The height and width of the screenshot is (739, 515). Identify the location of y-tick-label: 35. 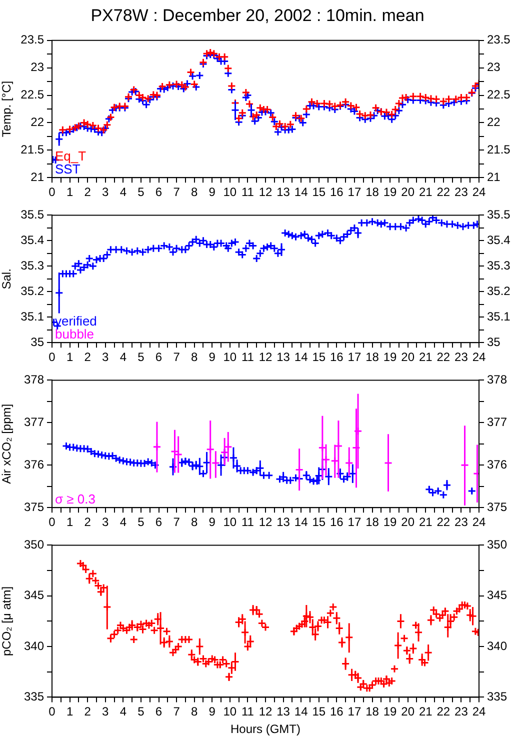
(37, 341).